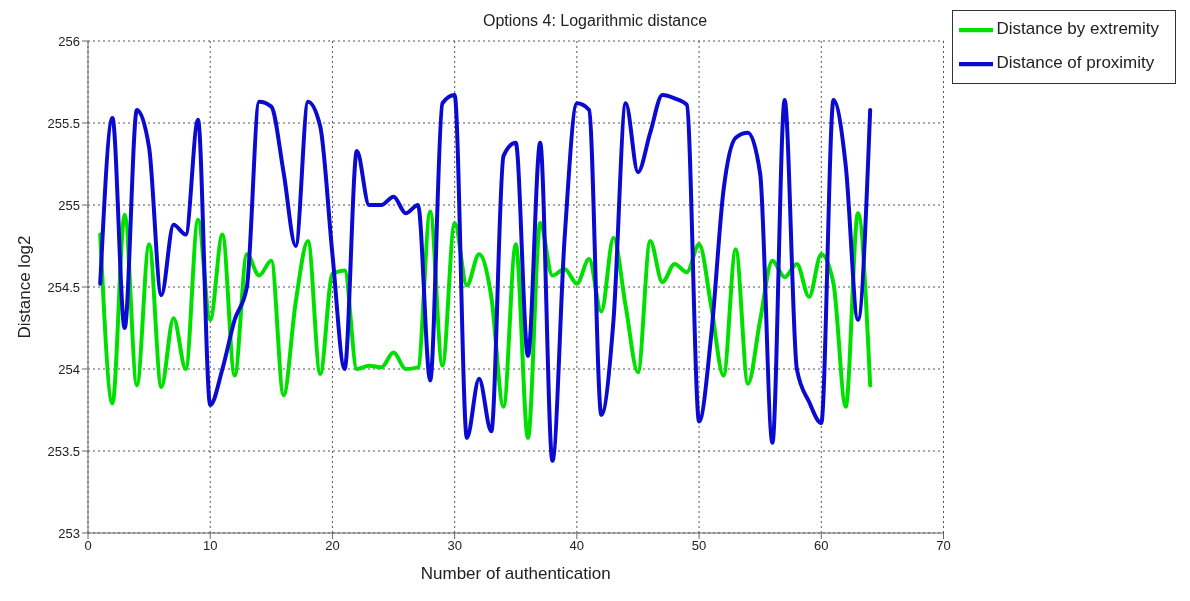 Image resolution: width=1190 pixels, height=601 pixels. What do you see at coordinates (699, 546) in the screenshot?
I see `x-tick-label: 50` at bounding box center [699, 546].